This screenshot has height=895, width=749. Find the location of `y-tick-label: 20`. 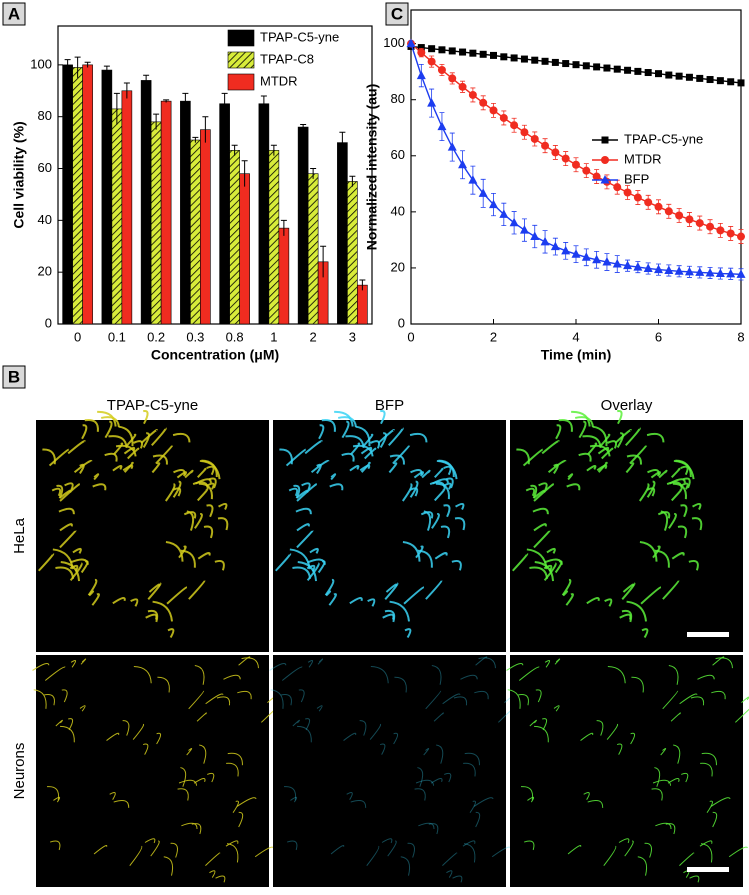

y-tick-label: 20 is located at coordinates (45, 271).